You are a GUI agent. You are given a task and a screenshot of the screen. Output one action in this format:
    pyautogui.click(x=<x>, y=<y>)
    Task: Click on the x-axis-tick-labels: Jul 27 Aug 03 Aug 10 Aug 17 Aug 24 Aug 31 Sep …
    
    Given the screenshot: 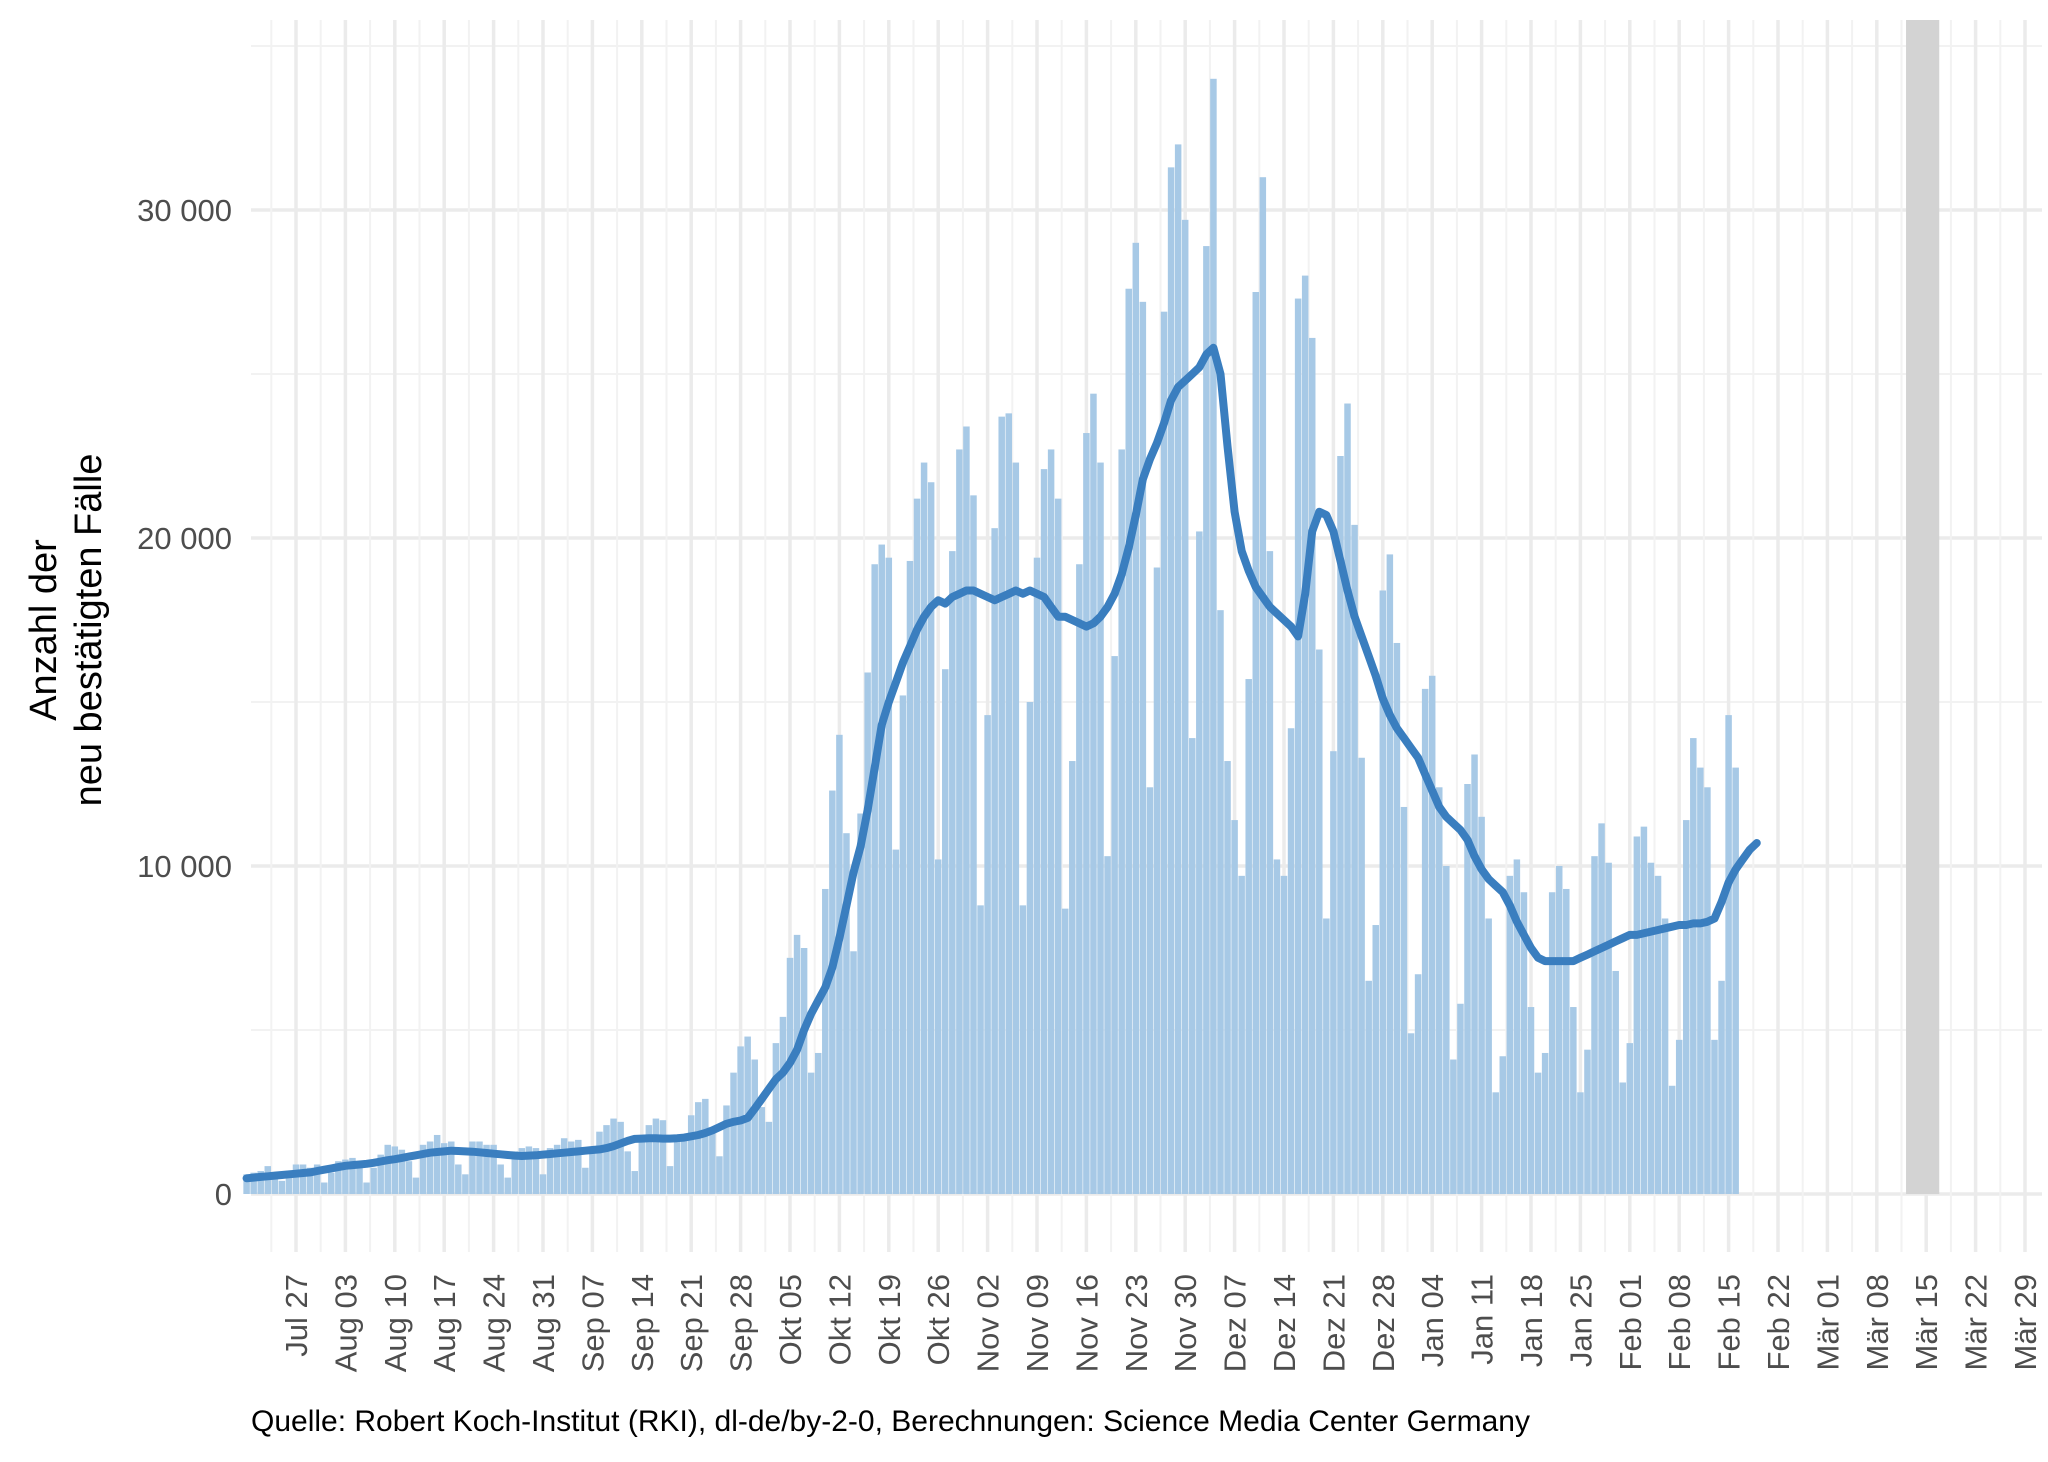 What is the action you would take?
    pyautogui.click(x=1161, y=1323)
    